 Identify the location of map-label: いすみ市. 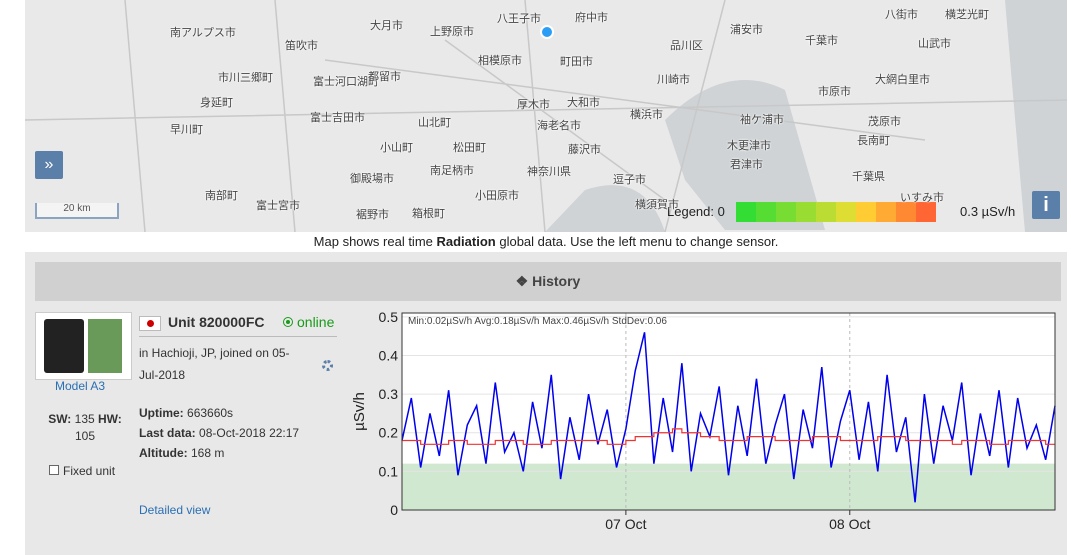
(922, 198).